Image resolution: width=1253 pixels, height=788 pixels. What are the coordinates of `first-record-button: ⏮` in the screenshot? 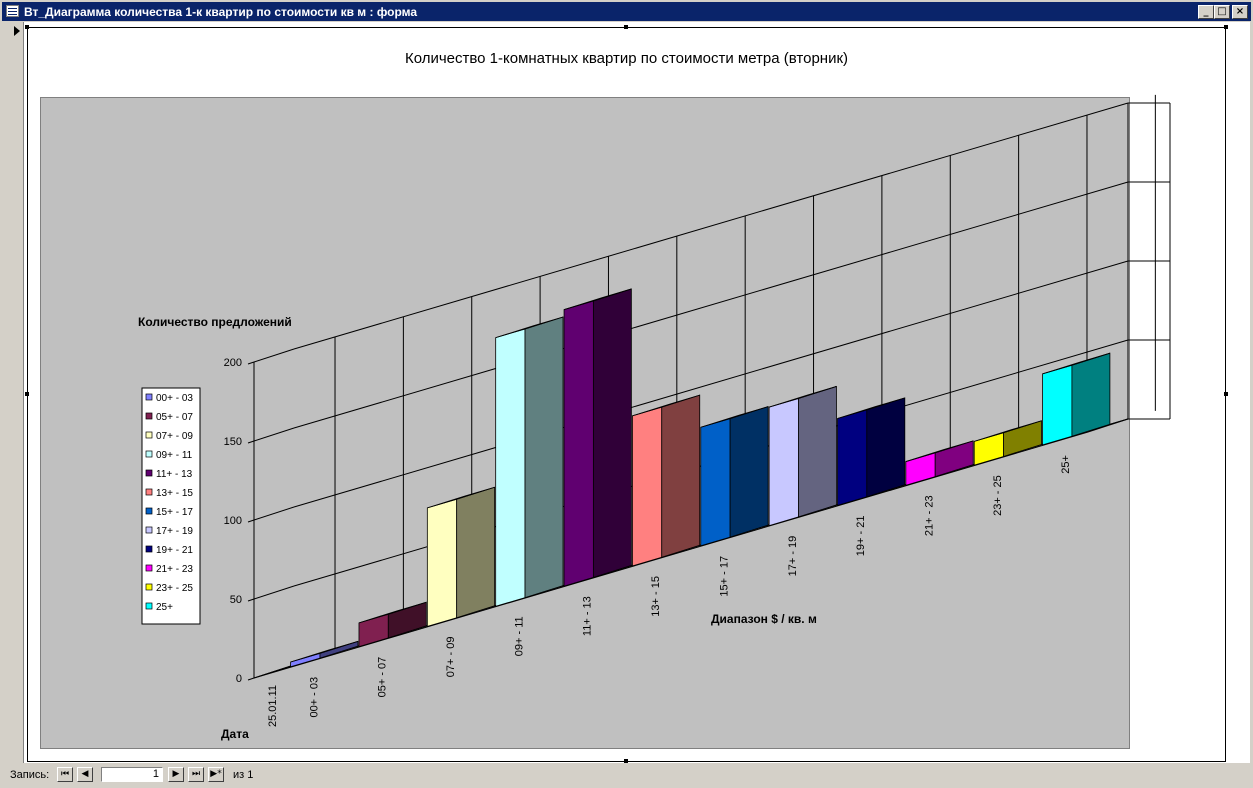 It's located at (65, 774).